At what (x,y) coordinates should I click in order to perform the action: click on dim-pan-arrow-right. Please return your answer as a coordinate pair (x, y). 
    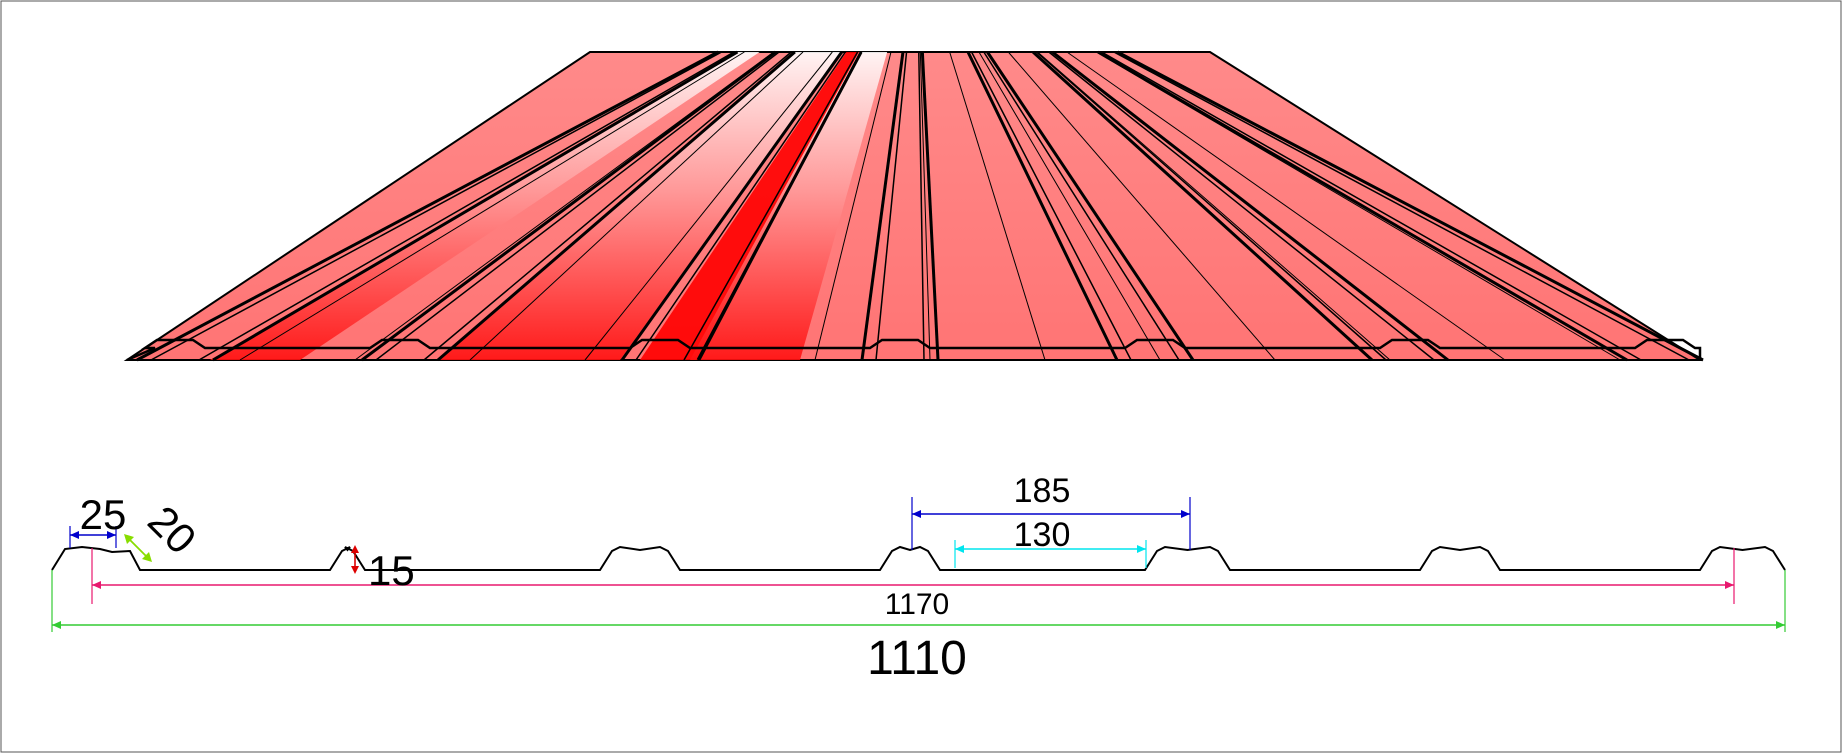
    Looking at the image, I should click on (1141, 549).